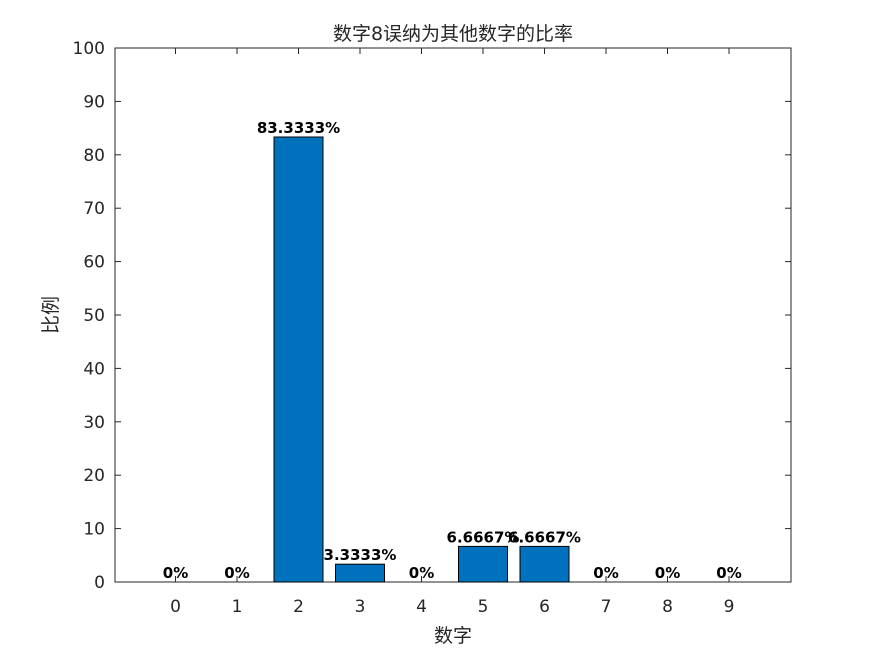 Image resolution: width=875 pixels, height=656 pixels. I want to click on y-tick-label: 70, so click(94, 209).